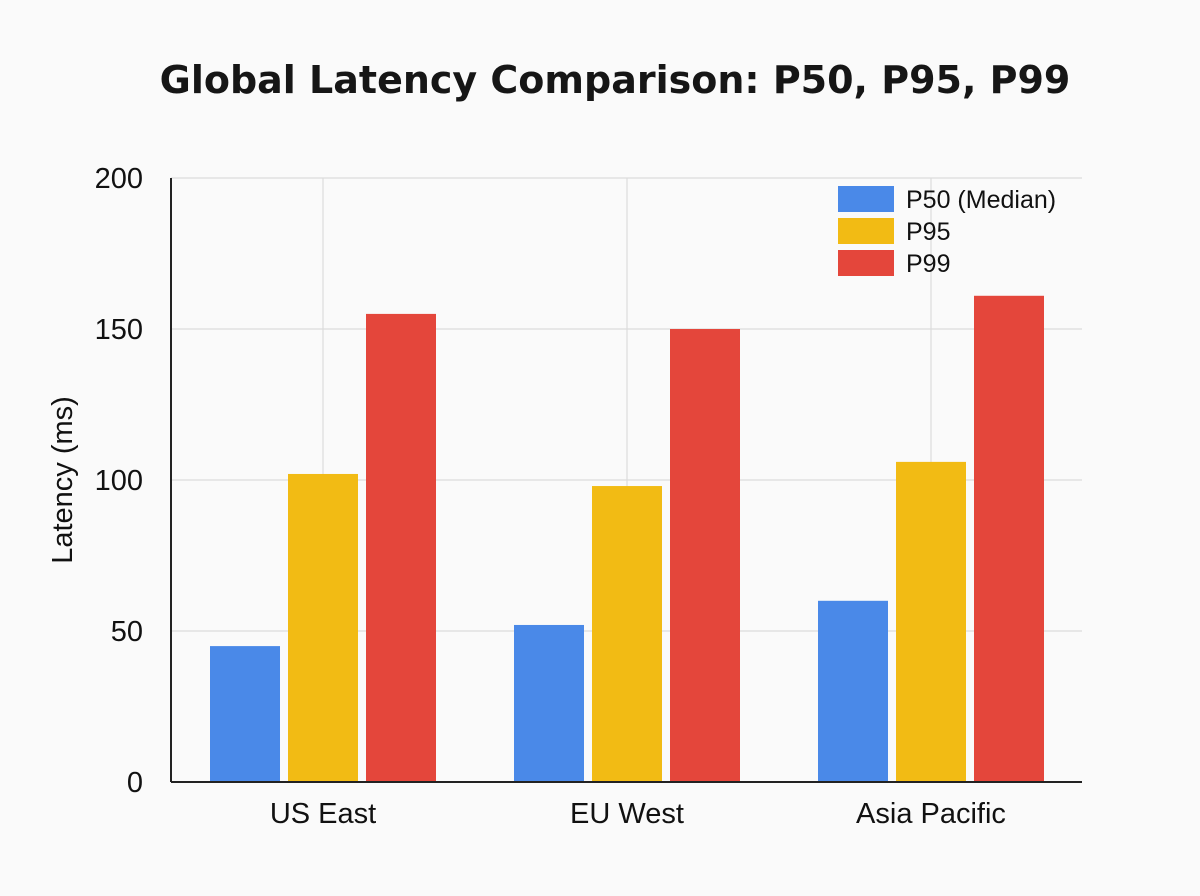  I want to click on y-tick-labels: 0 50 100 150 200, so click(119, 481).